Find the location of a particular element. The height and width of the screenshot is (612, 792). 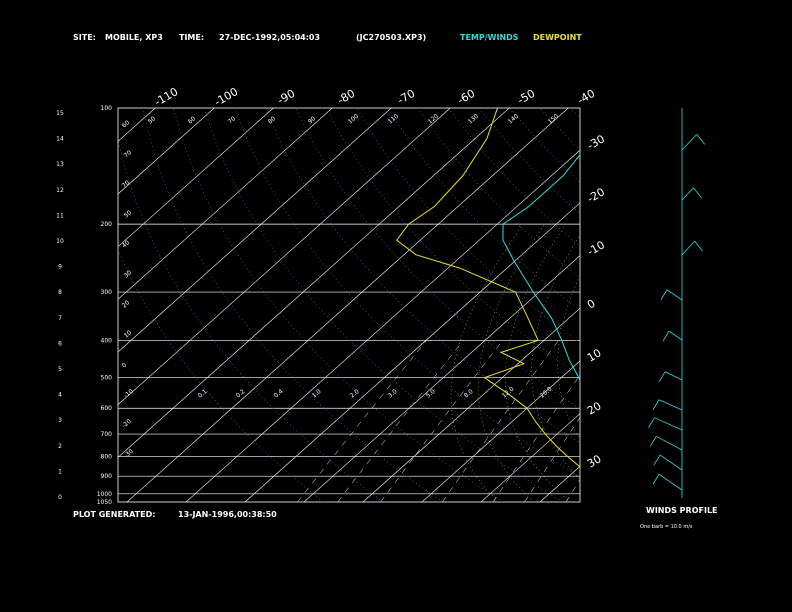

dry-adiabat-label: 10 is located at coordinates (128, 334).